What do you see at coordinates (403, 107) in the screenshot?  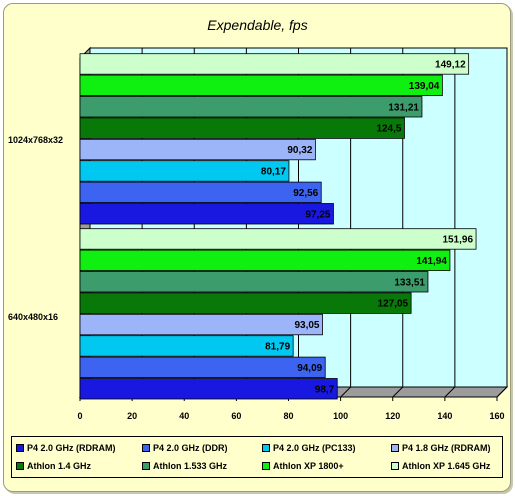 I see `bar-value-label: 131,21` at bounding box center [403, 107].